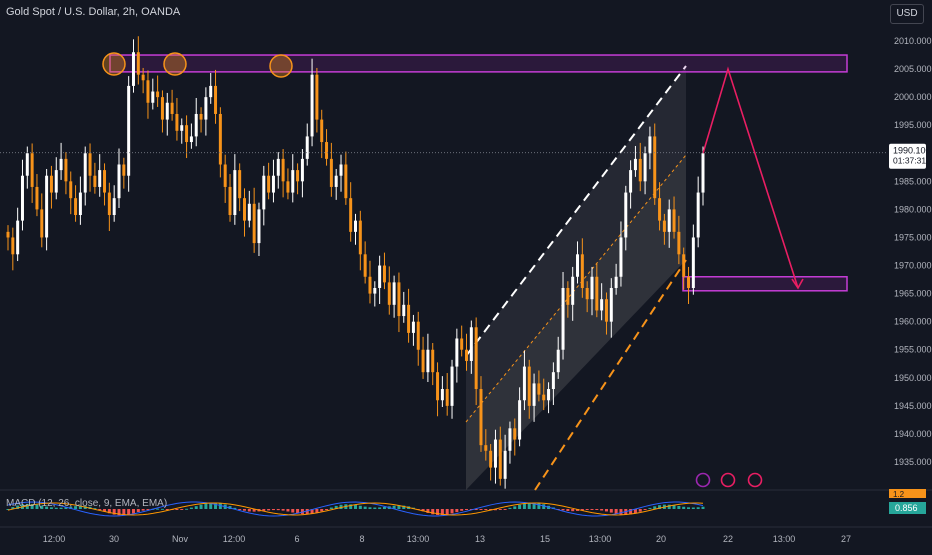 The width and height of the screenshot is (932, 555). Describe the element at coordinates (480, 539) in the screenshot. I see `time-axis-label: 13` at that location.